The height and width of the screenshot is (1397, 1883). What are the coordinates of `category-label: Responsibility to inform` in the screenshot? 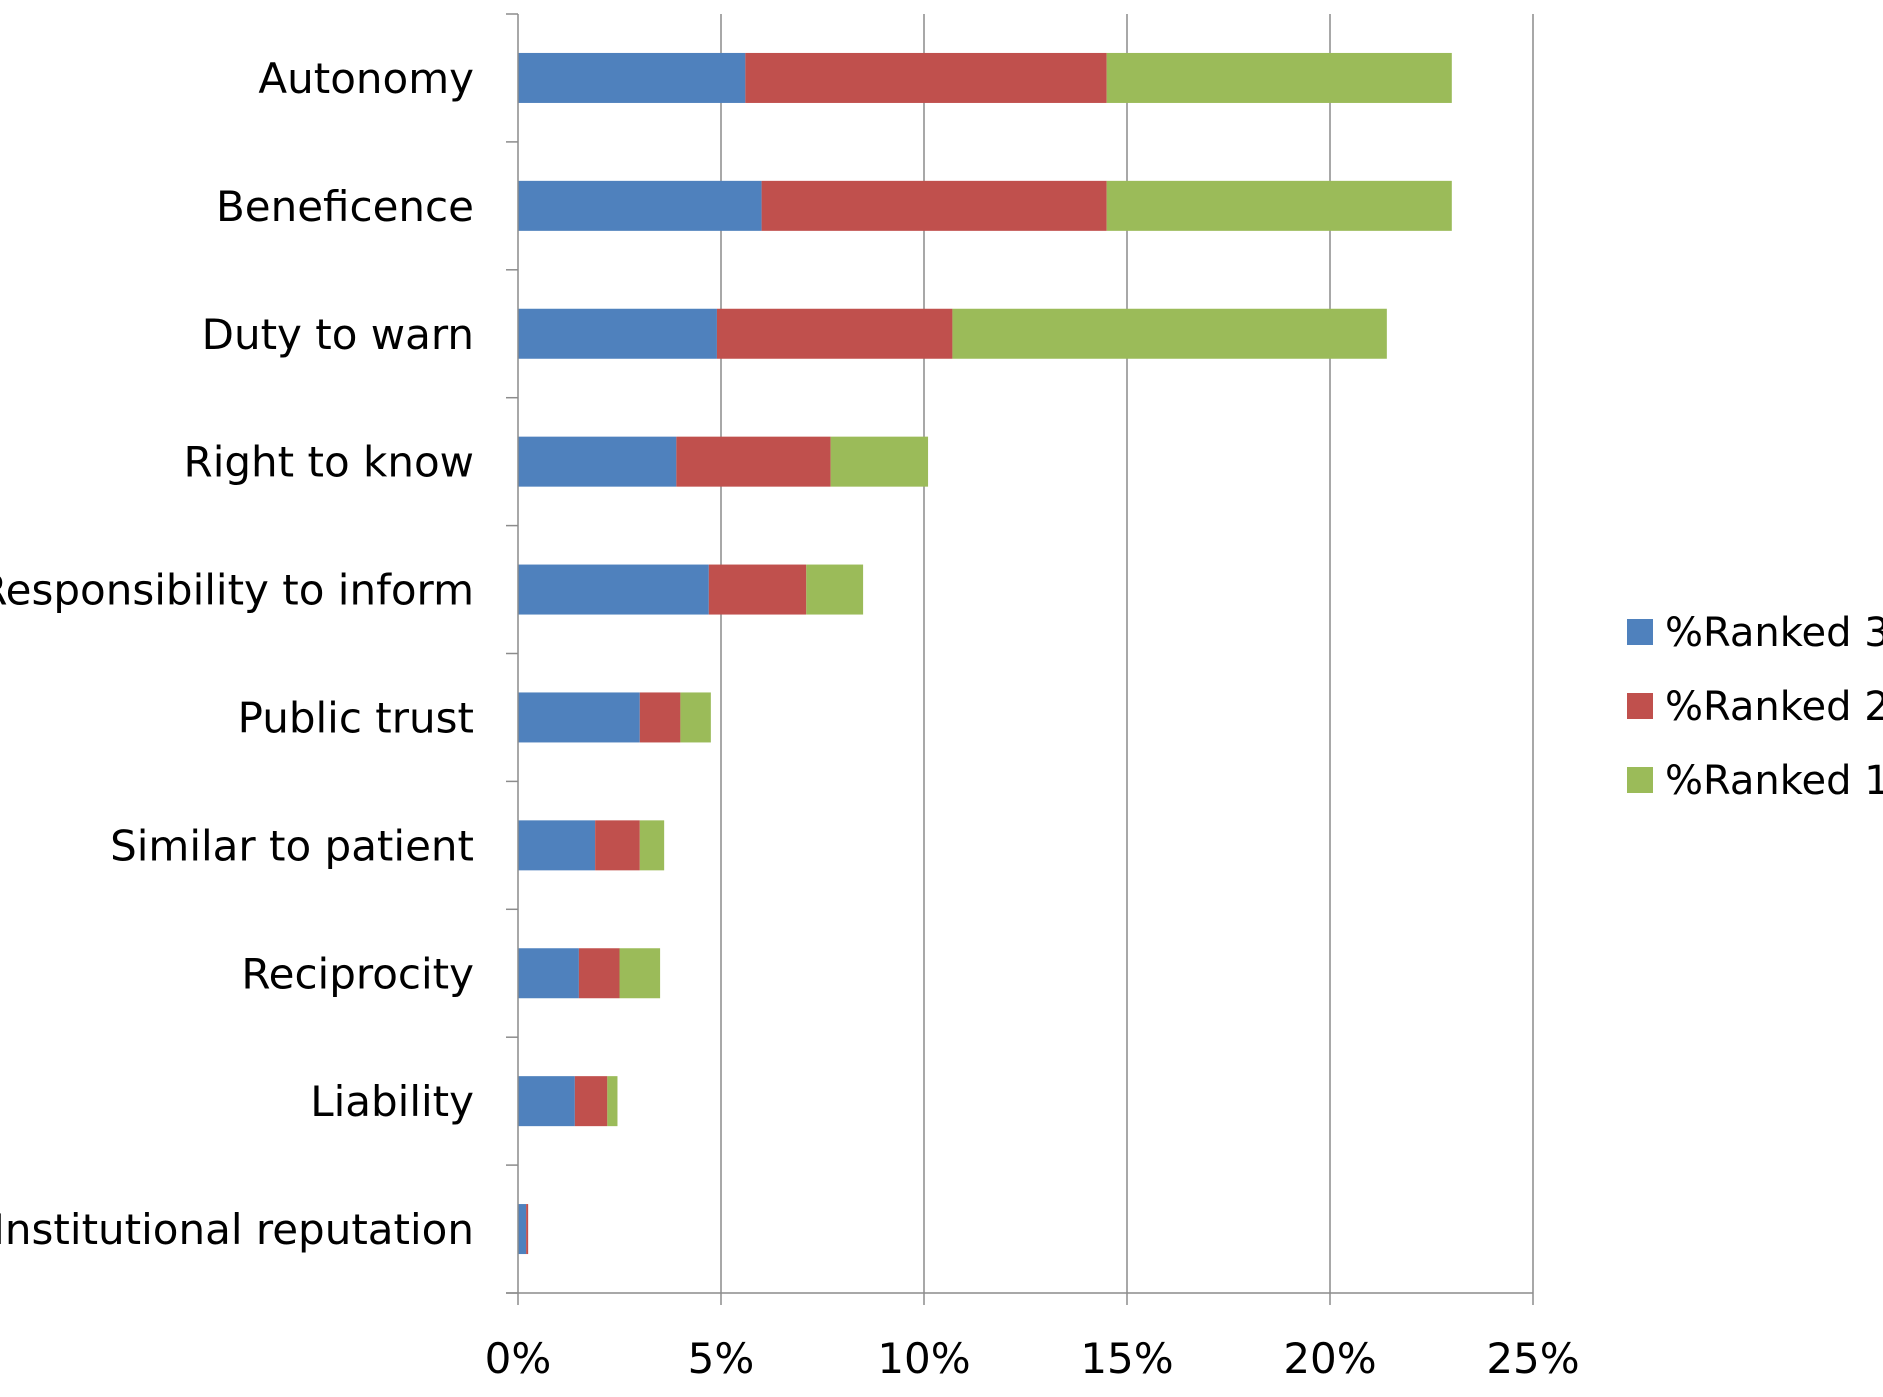 It's located at (237, 590).